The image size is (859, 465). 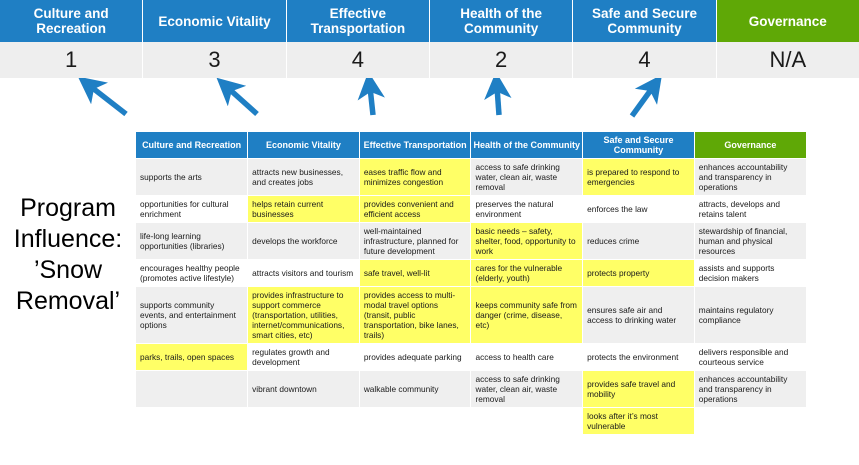 What do you see at coordinates (750, 145) in the screenshot?
I see `matrix-column-header: Governance` at bounding box center [750, 145].